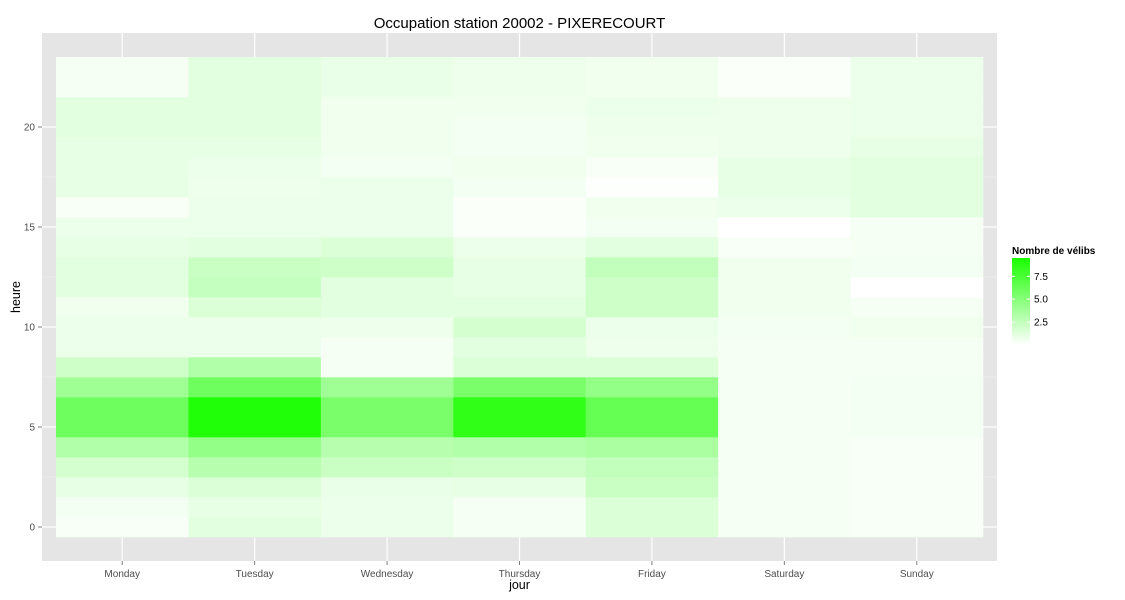 The image size is (1125, 600). Describe the element at coordinates (32, 528) in the screenshot. I see `y-tick-label: 0` at that location.